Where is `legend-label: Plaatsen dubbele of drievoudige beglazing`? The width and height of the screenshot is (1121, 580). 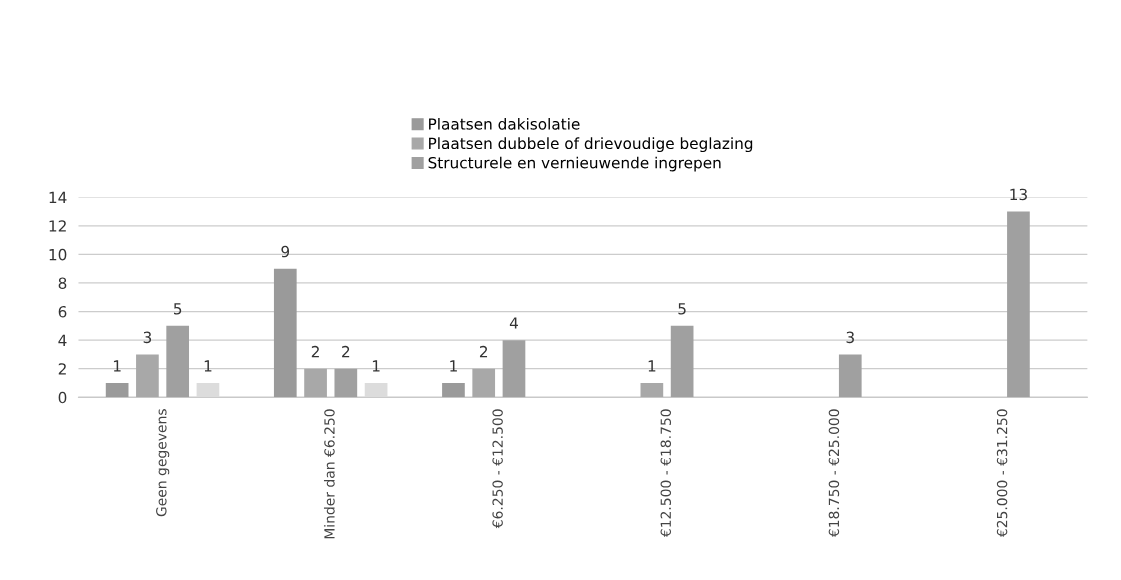 legend-label: Plaatsen dubbele of drievoudige beglazing is located at coordinates (591, 145).